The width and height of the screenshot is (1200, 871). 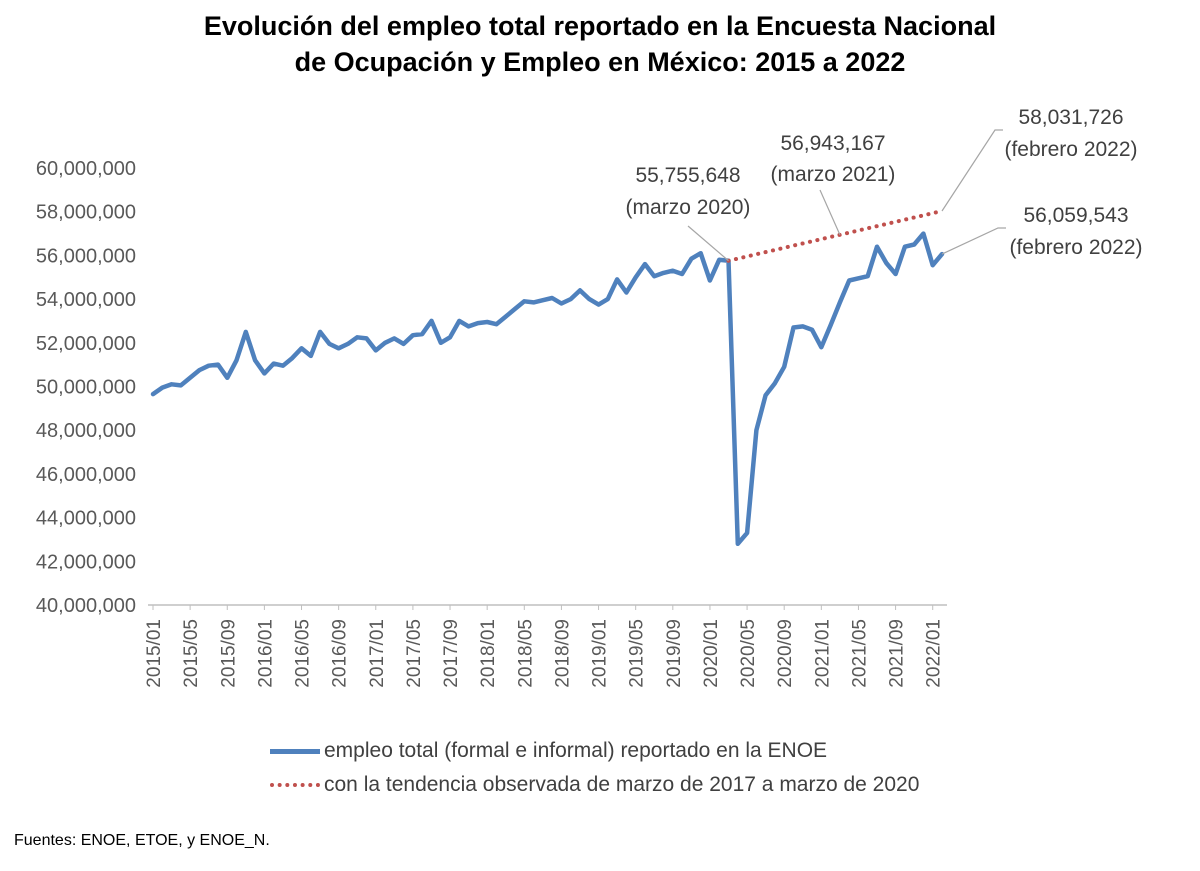 I want to click on data-callout: 58,031,726 (febrero 2022), so click(x=1039, y=159).